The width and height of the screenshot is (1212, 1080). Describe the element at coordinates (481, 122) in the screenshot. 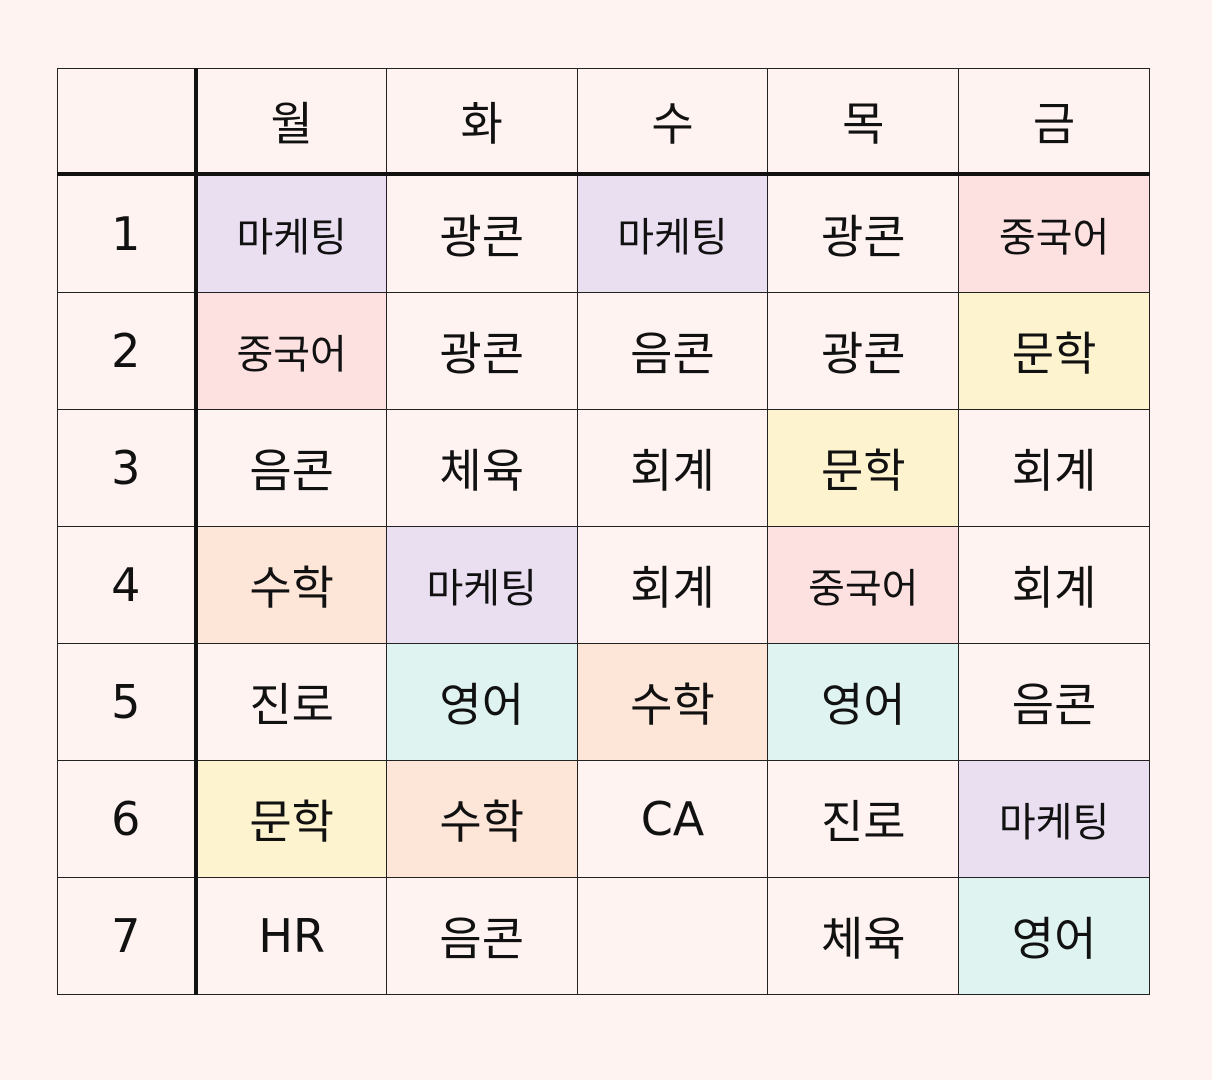

I see `day-header-tue: 화` at that location.